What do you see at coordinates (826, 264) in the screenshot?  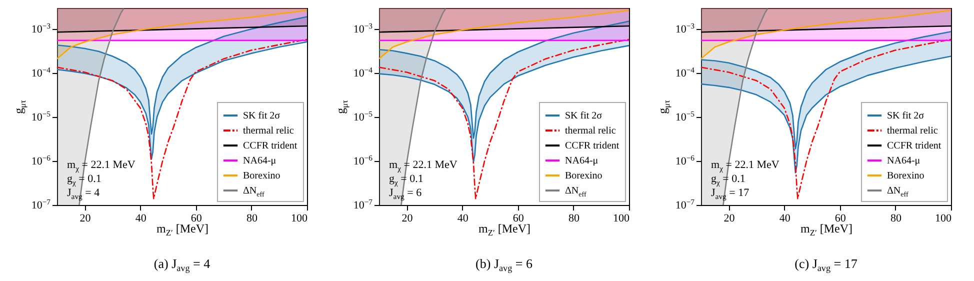 I see `text: (c) J$_{avg}$ = 17` at bounding box center [826, 264].